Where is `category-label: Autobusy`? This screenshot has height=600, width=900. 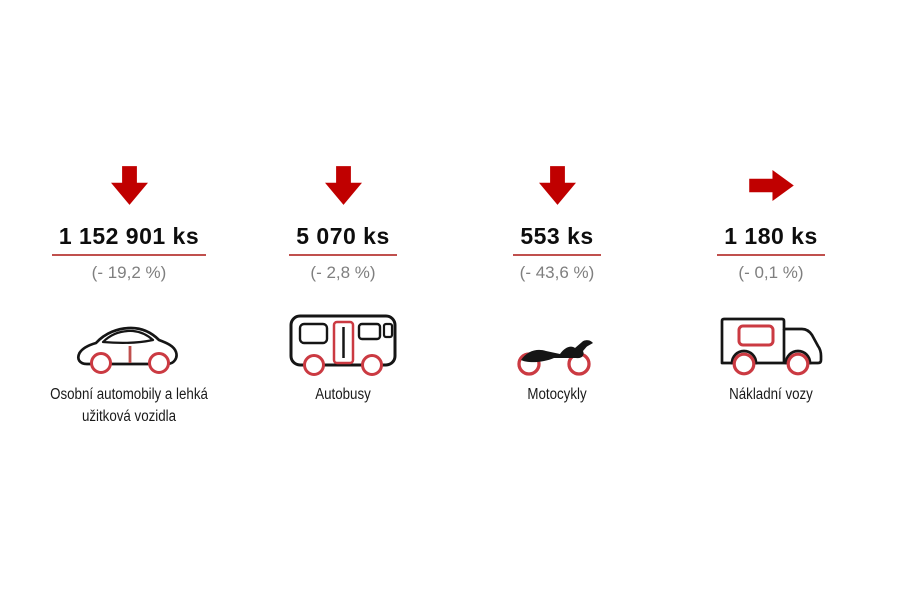
category-label: Autobusy is located at coordinates (343, 394).